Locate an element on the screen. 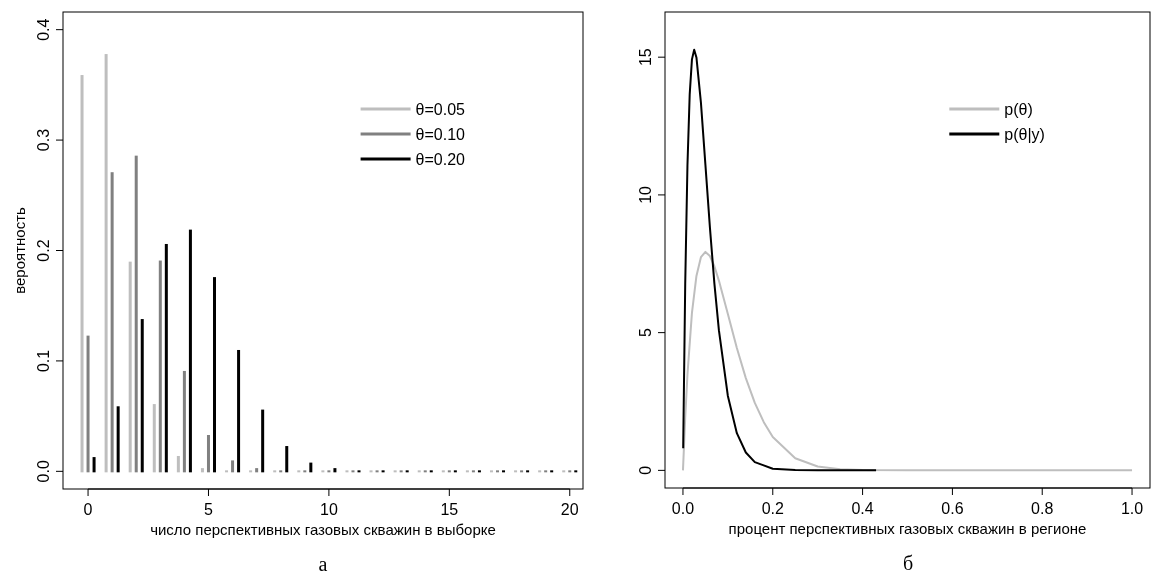 The width and height of the screenshot is (1173, 575). y-tick-label: 0.2 is located at coordinates (43, 250).